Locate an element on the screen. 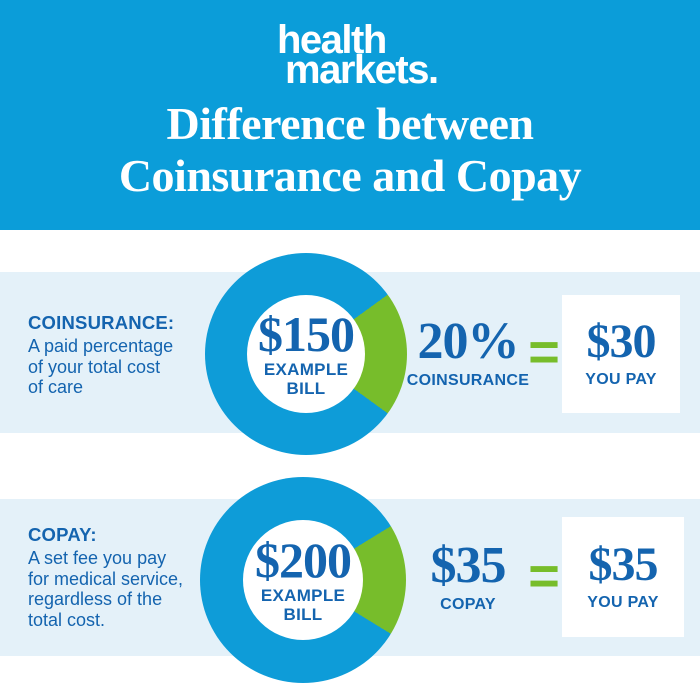  copay-result-amount: $35 is located at coordinates (623, 564).